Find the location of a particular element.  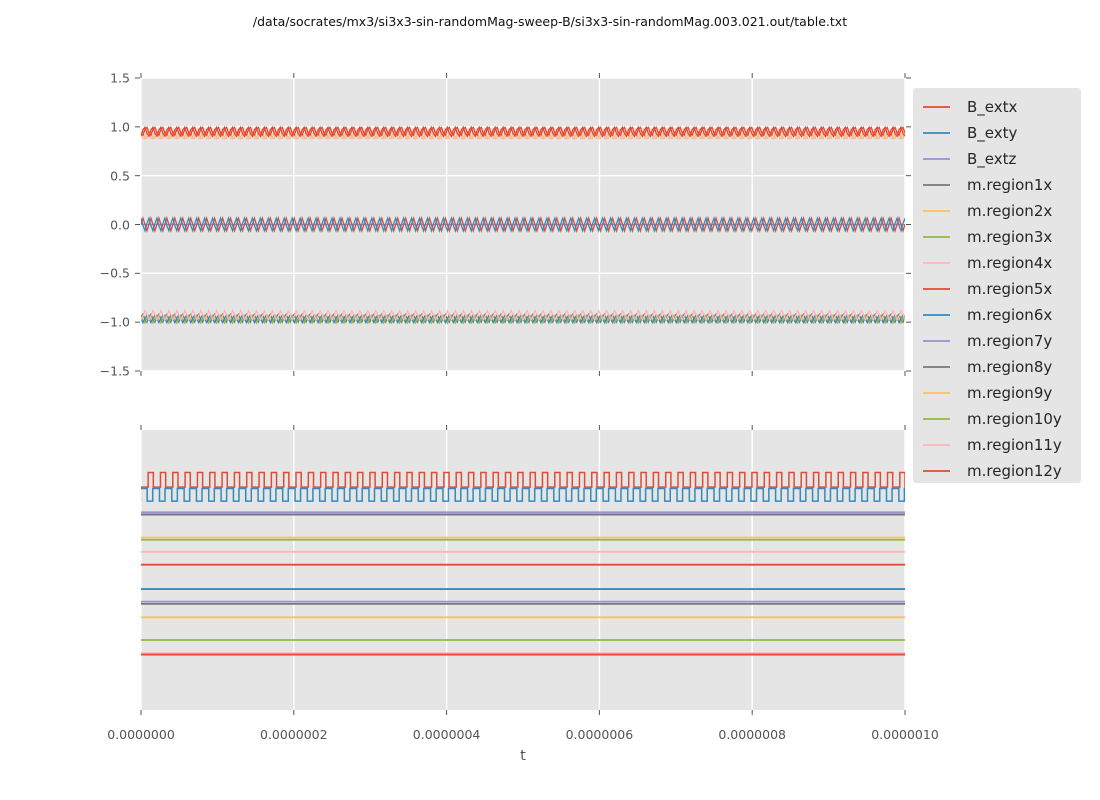

legend-label: B_extx is located at coordinates (992, 107).